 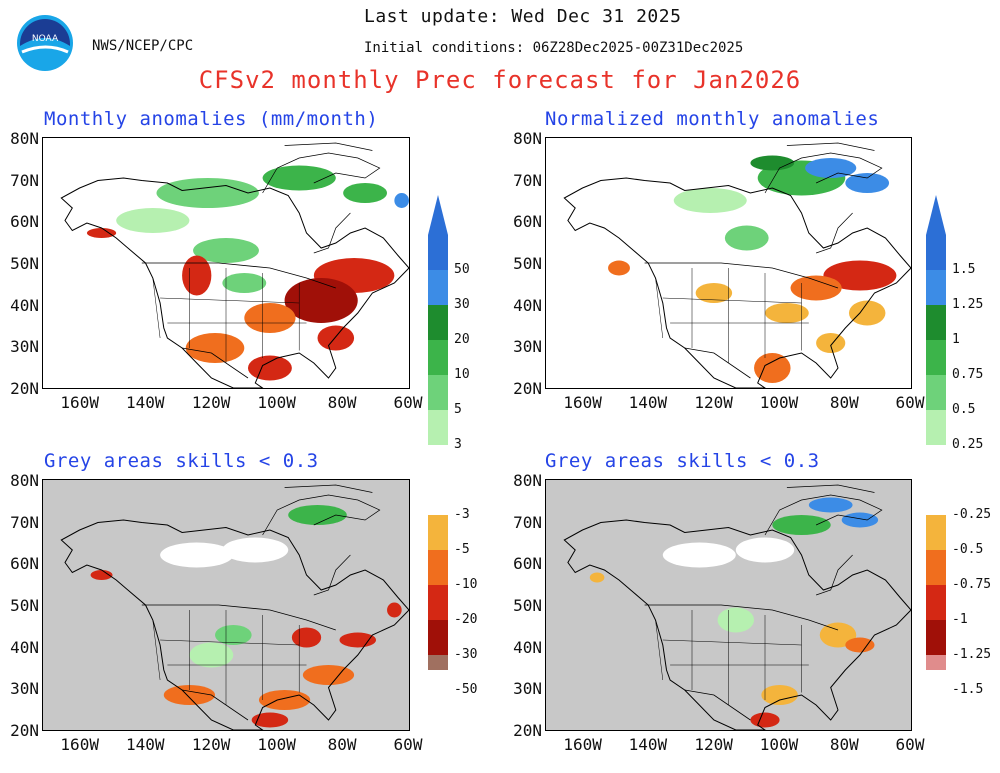 I want to click on colorbar-anomaly-label: 20, so click(x=462, y=339).